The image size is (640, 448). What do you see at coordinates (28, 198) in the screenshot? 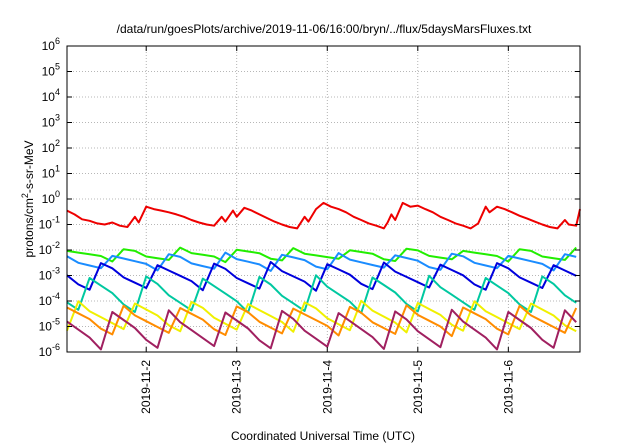
I see `y-axis-label: protons/cm2-s-sr-MeV` at bounding box center [28, 198].